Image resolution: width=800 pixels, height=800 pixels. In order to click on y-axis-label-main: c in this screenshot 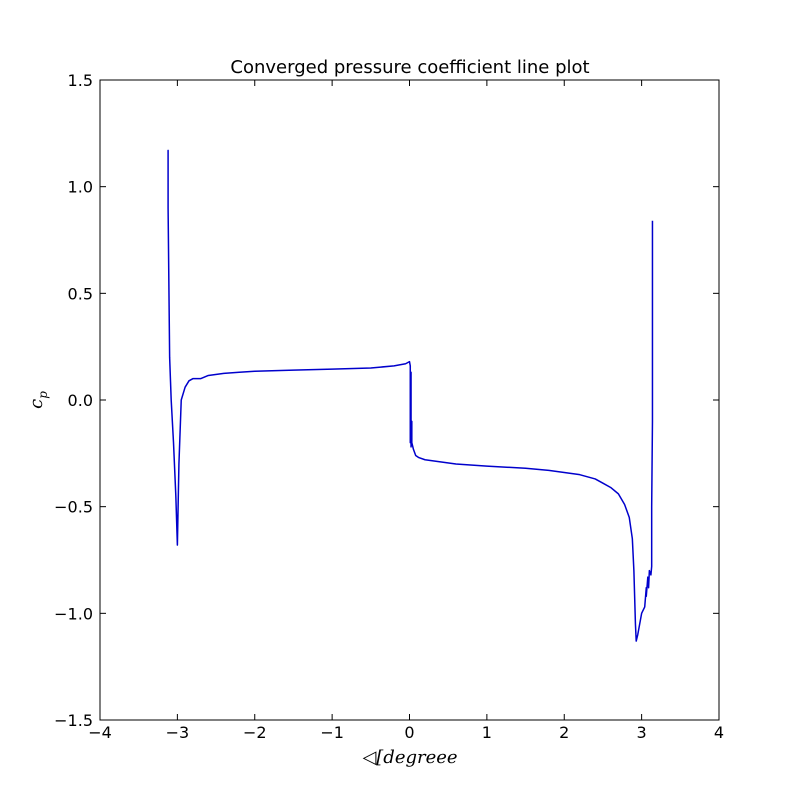, I will do `click(36, 404)`.